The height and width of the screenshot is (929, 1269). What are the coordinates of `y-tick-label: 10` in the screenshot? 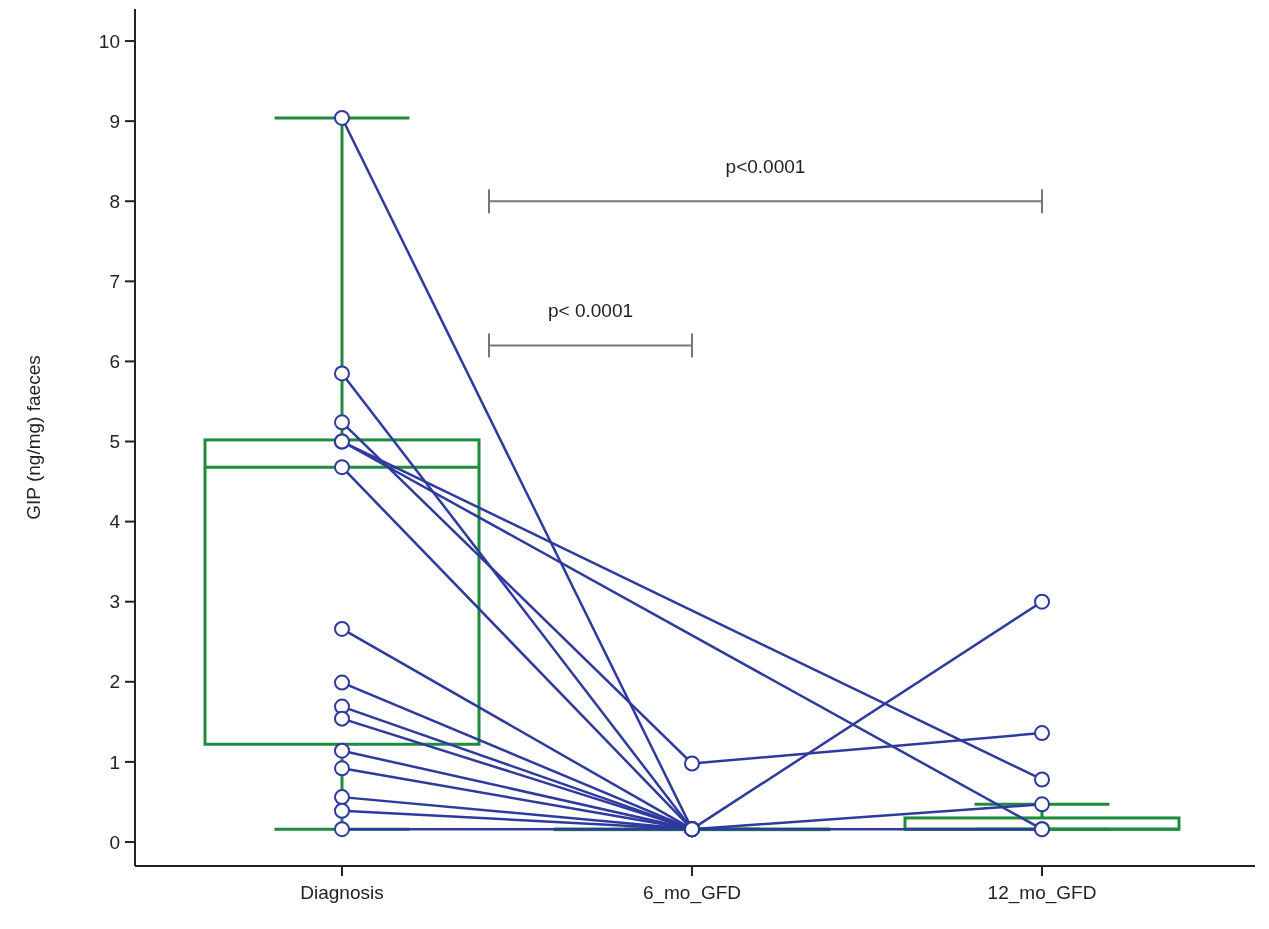 It's located at (109, 41).